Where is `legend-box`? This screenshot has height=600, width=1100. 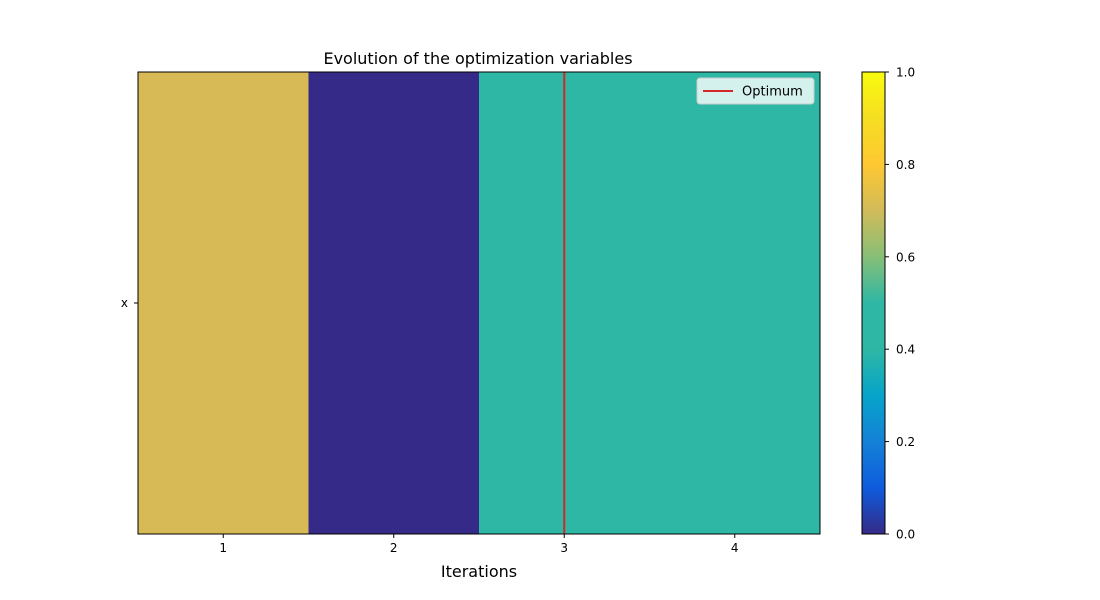
legend-box is located at coordinates (755, 91).